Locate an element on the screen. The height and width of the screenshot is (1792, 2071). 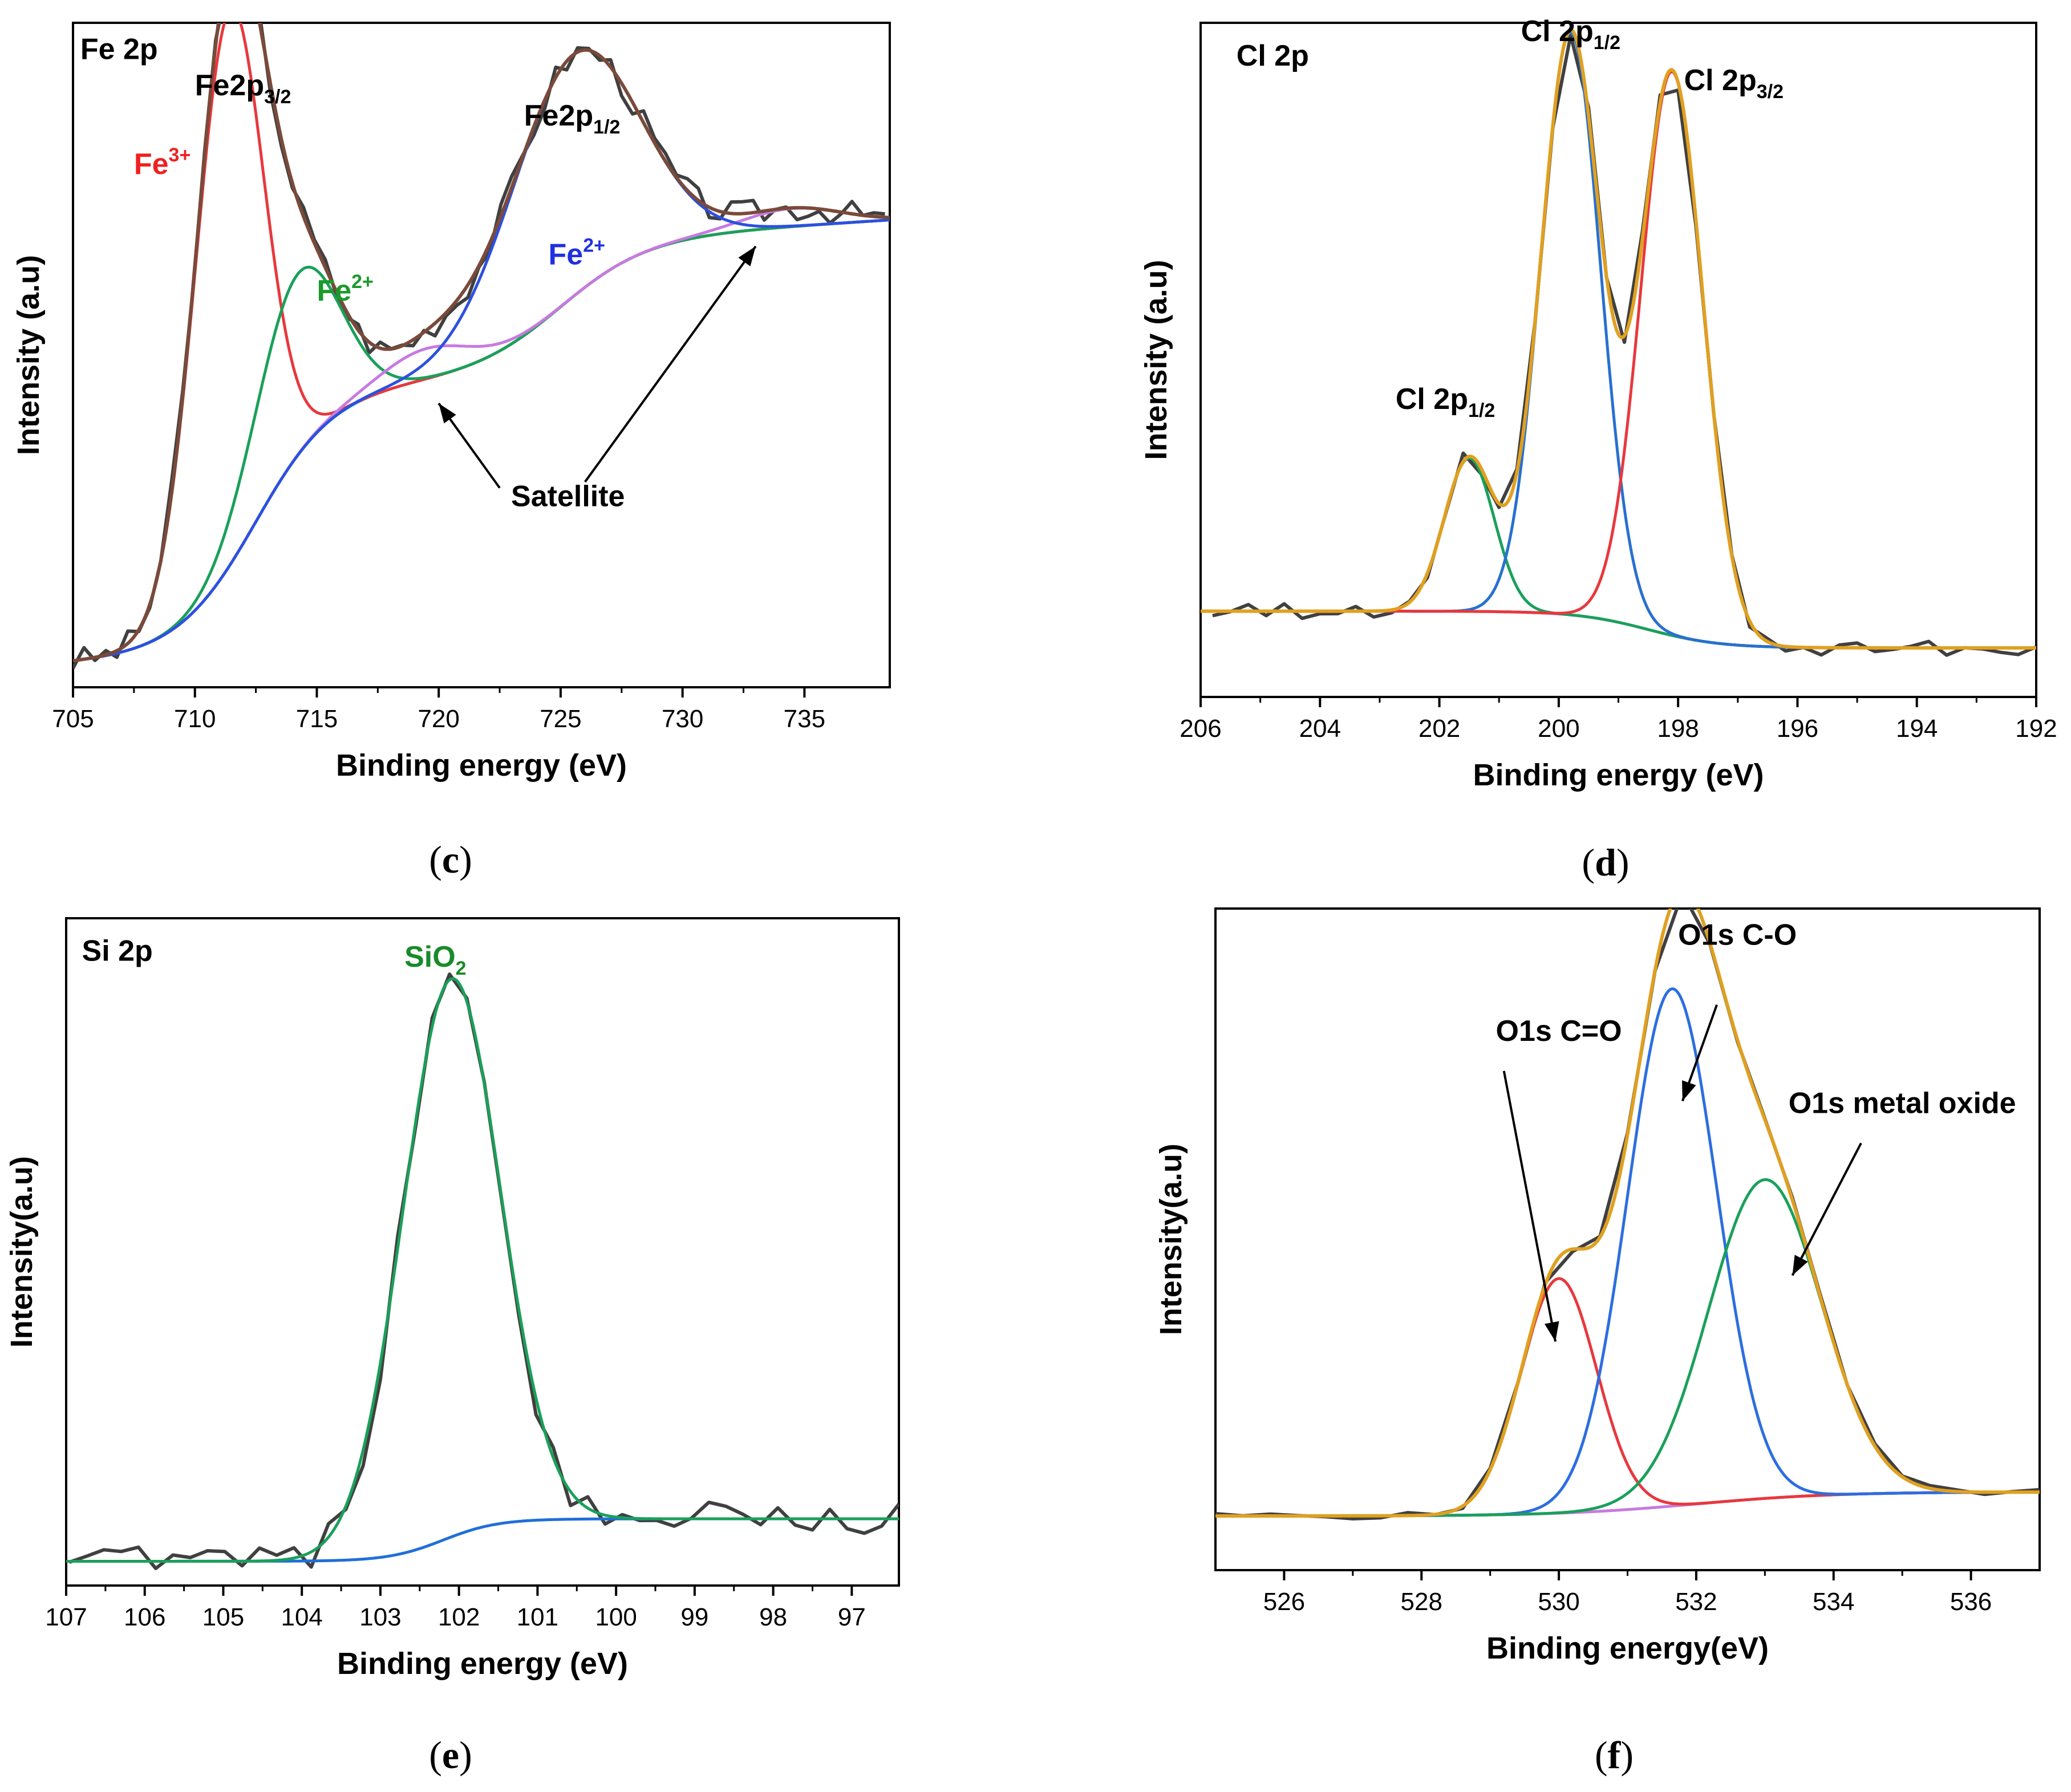
x-tick-label: 105 is located at coordinates (223, 1617).